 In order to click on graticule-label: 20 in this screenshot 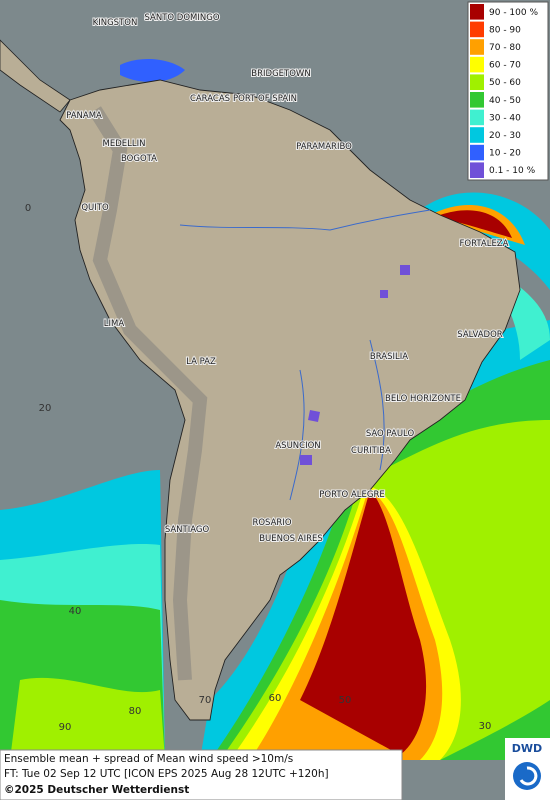, I will do `click(45, 408)`.